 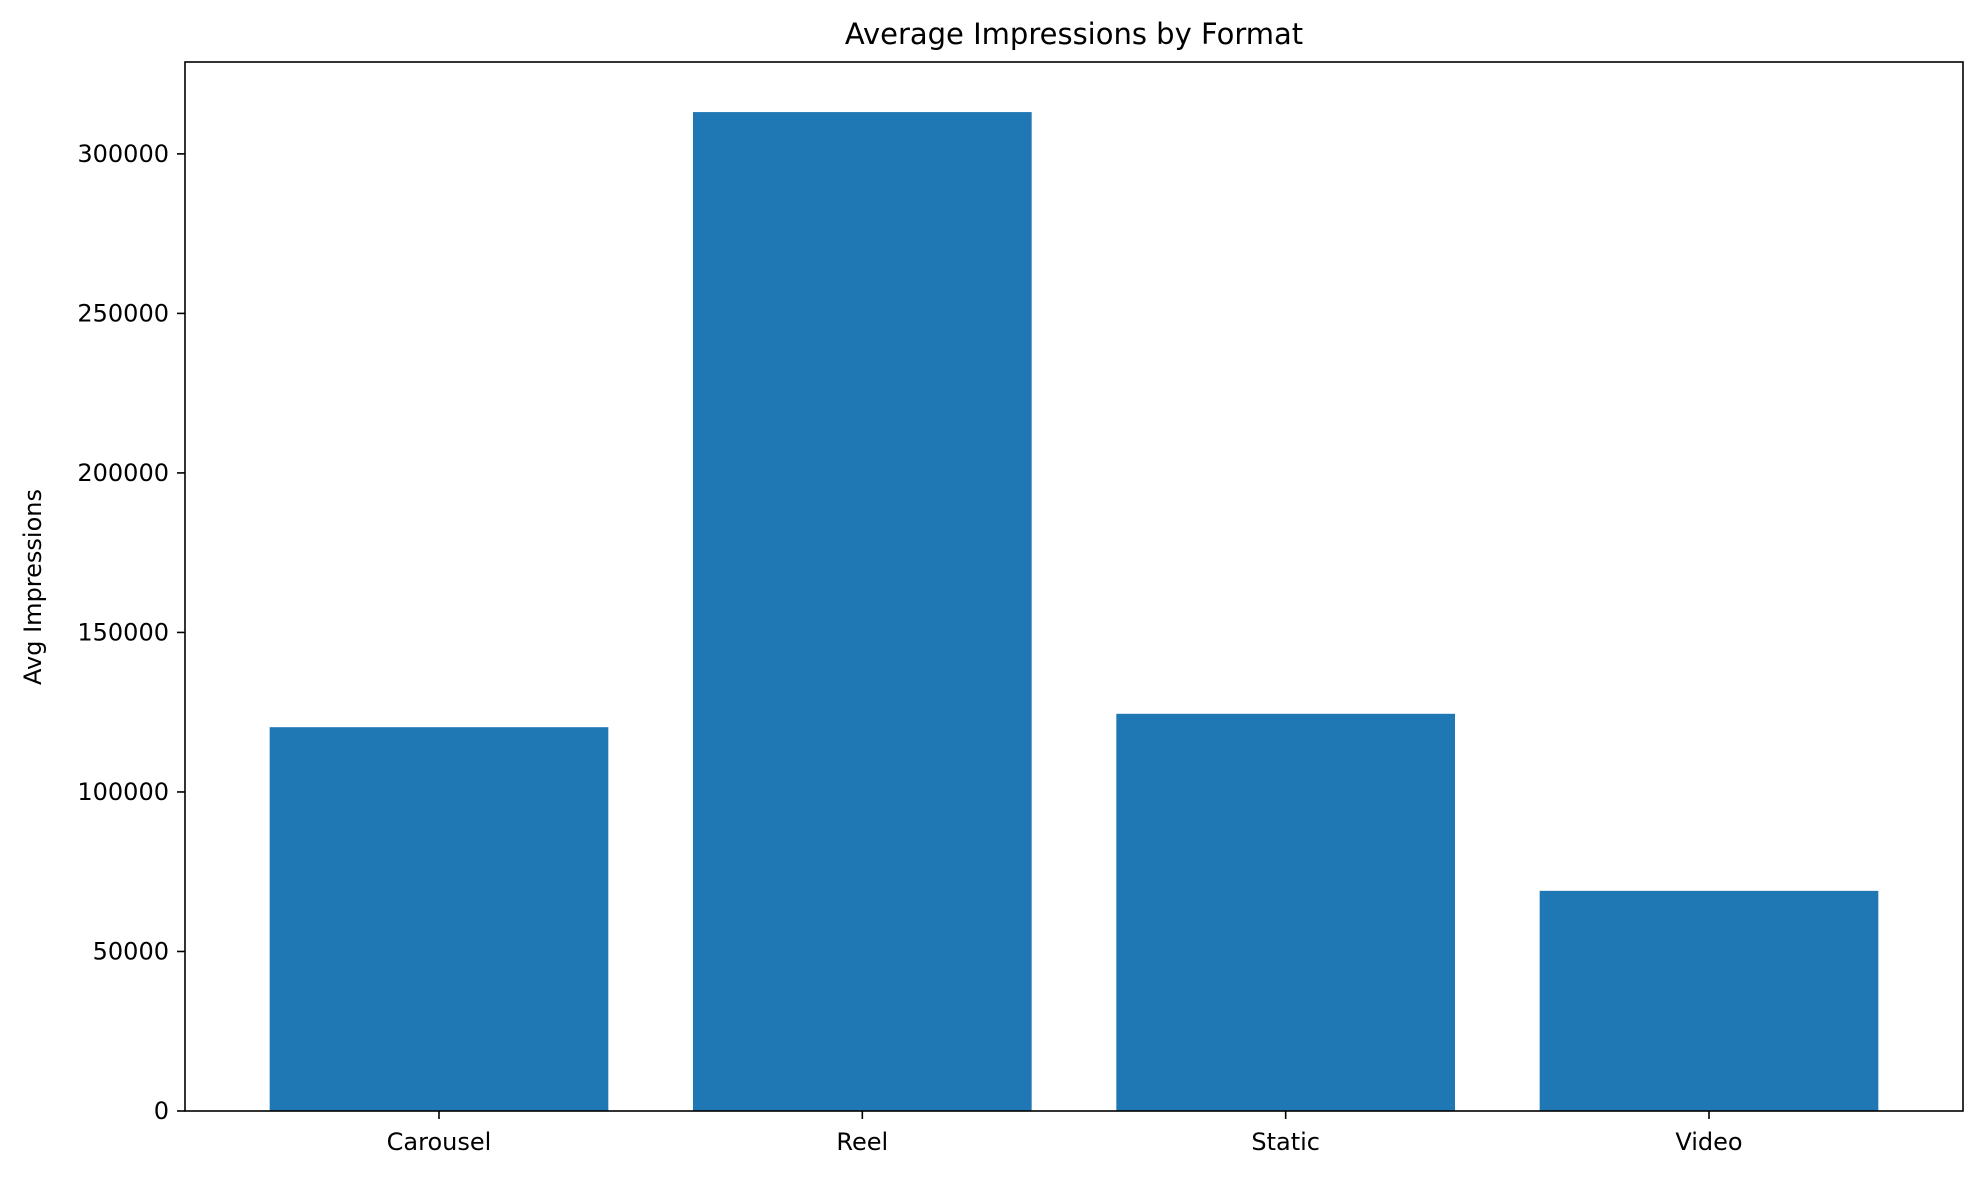 I want to click on x-tick-label: Reel, so click(x=862, y=1142).